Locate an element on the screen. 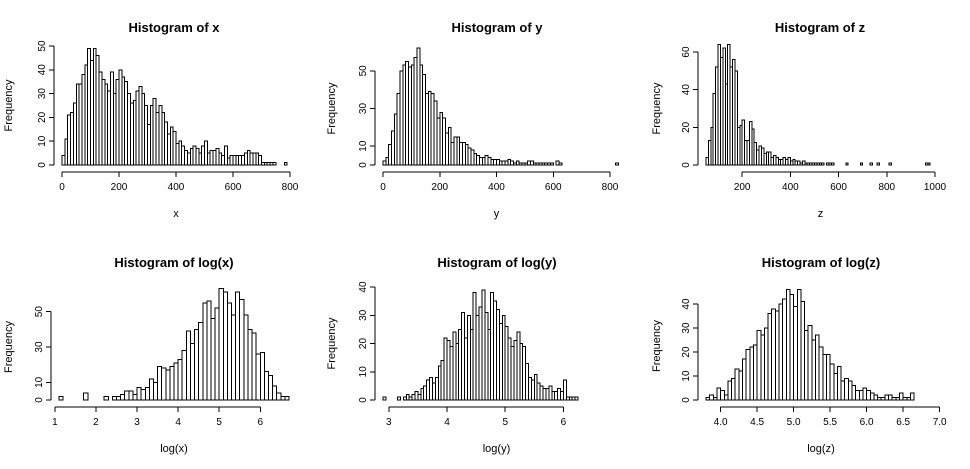 Image resolution: width=970 pixels, height=469 pixels. y-tick-label: 50 is located at coordinates (42, 46).